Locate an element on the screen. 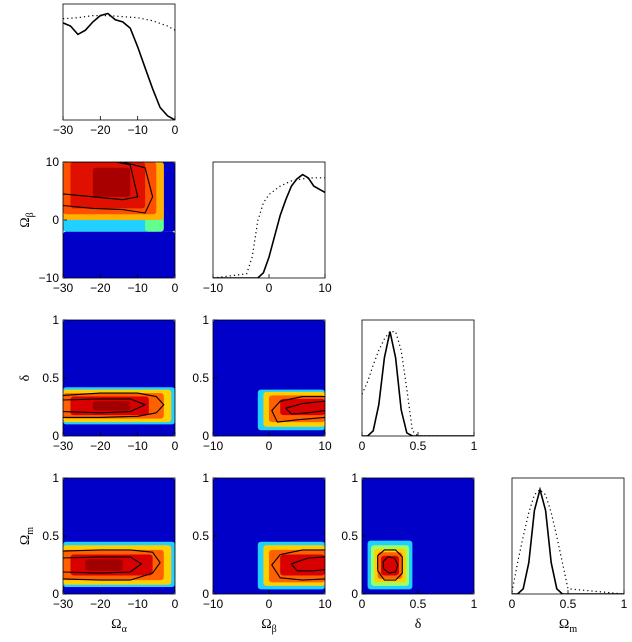  x-axis-label: Ωm is located at coordinates (568, 626).